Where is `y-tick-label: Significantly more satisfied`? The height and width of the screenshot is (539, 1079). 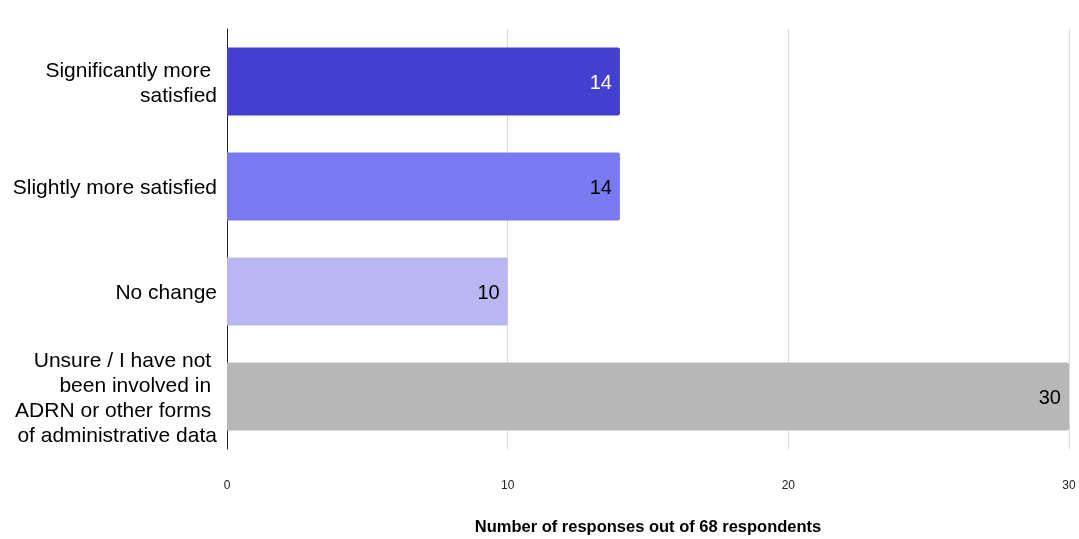 y-tick-label: Significantly more satisfied is located at coordinates (131, 81).